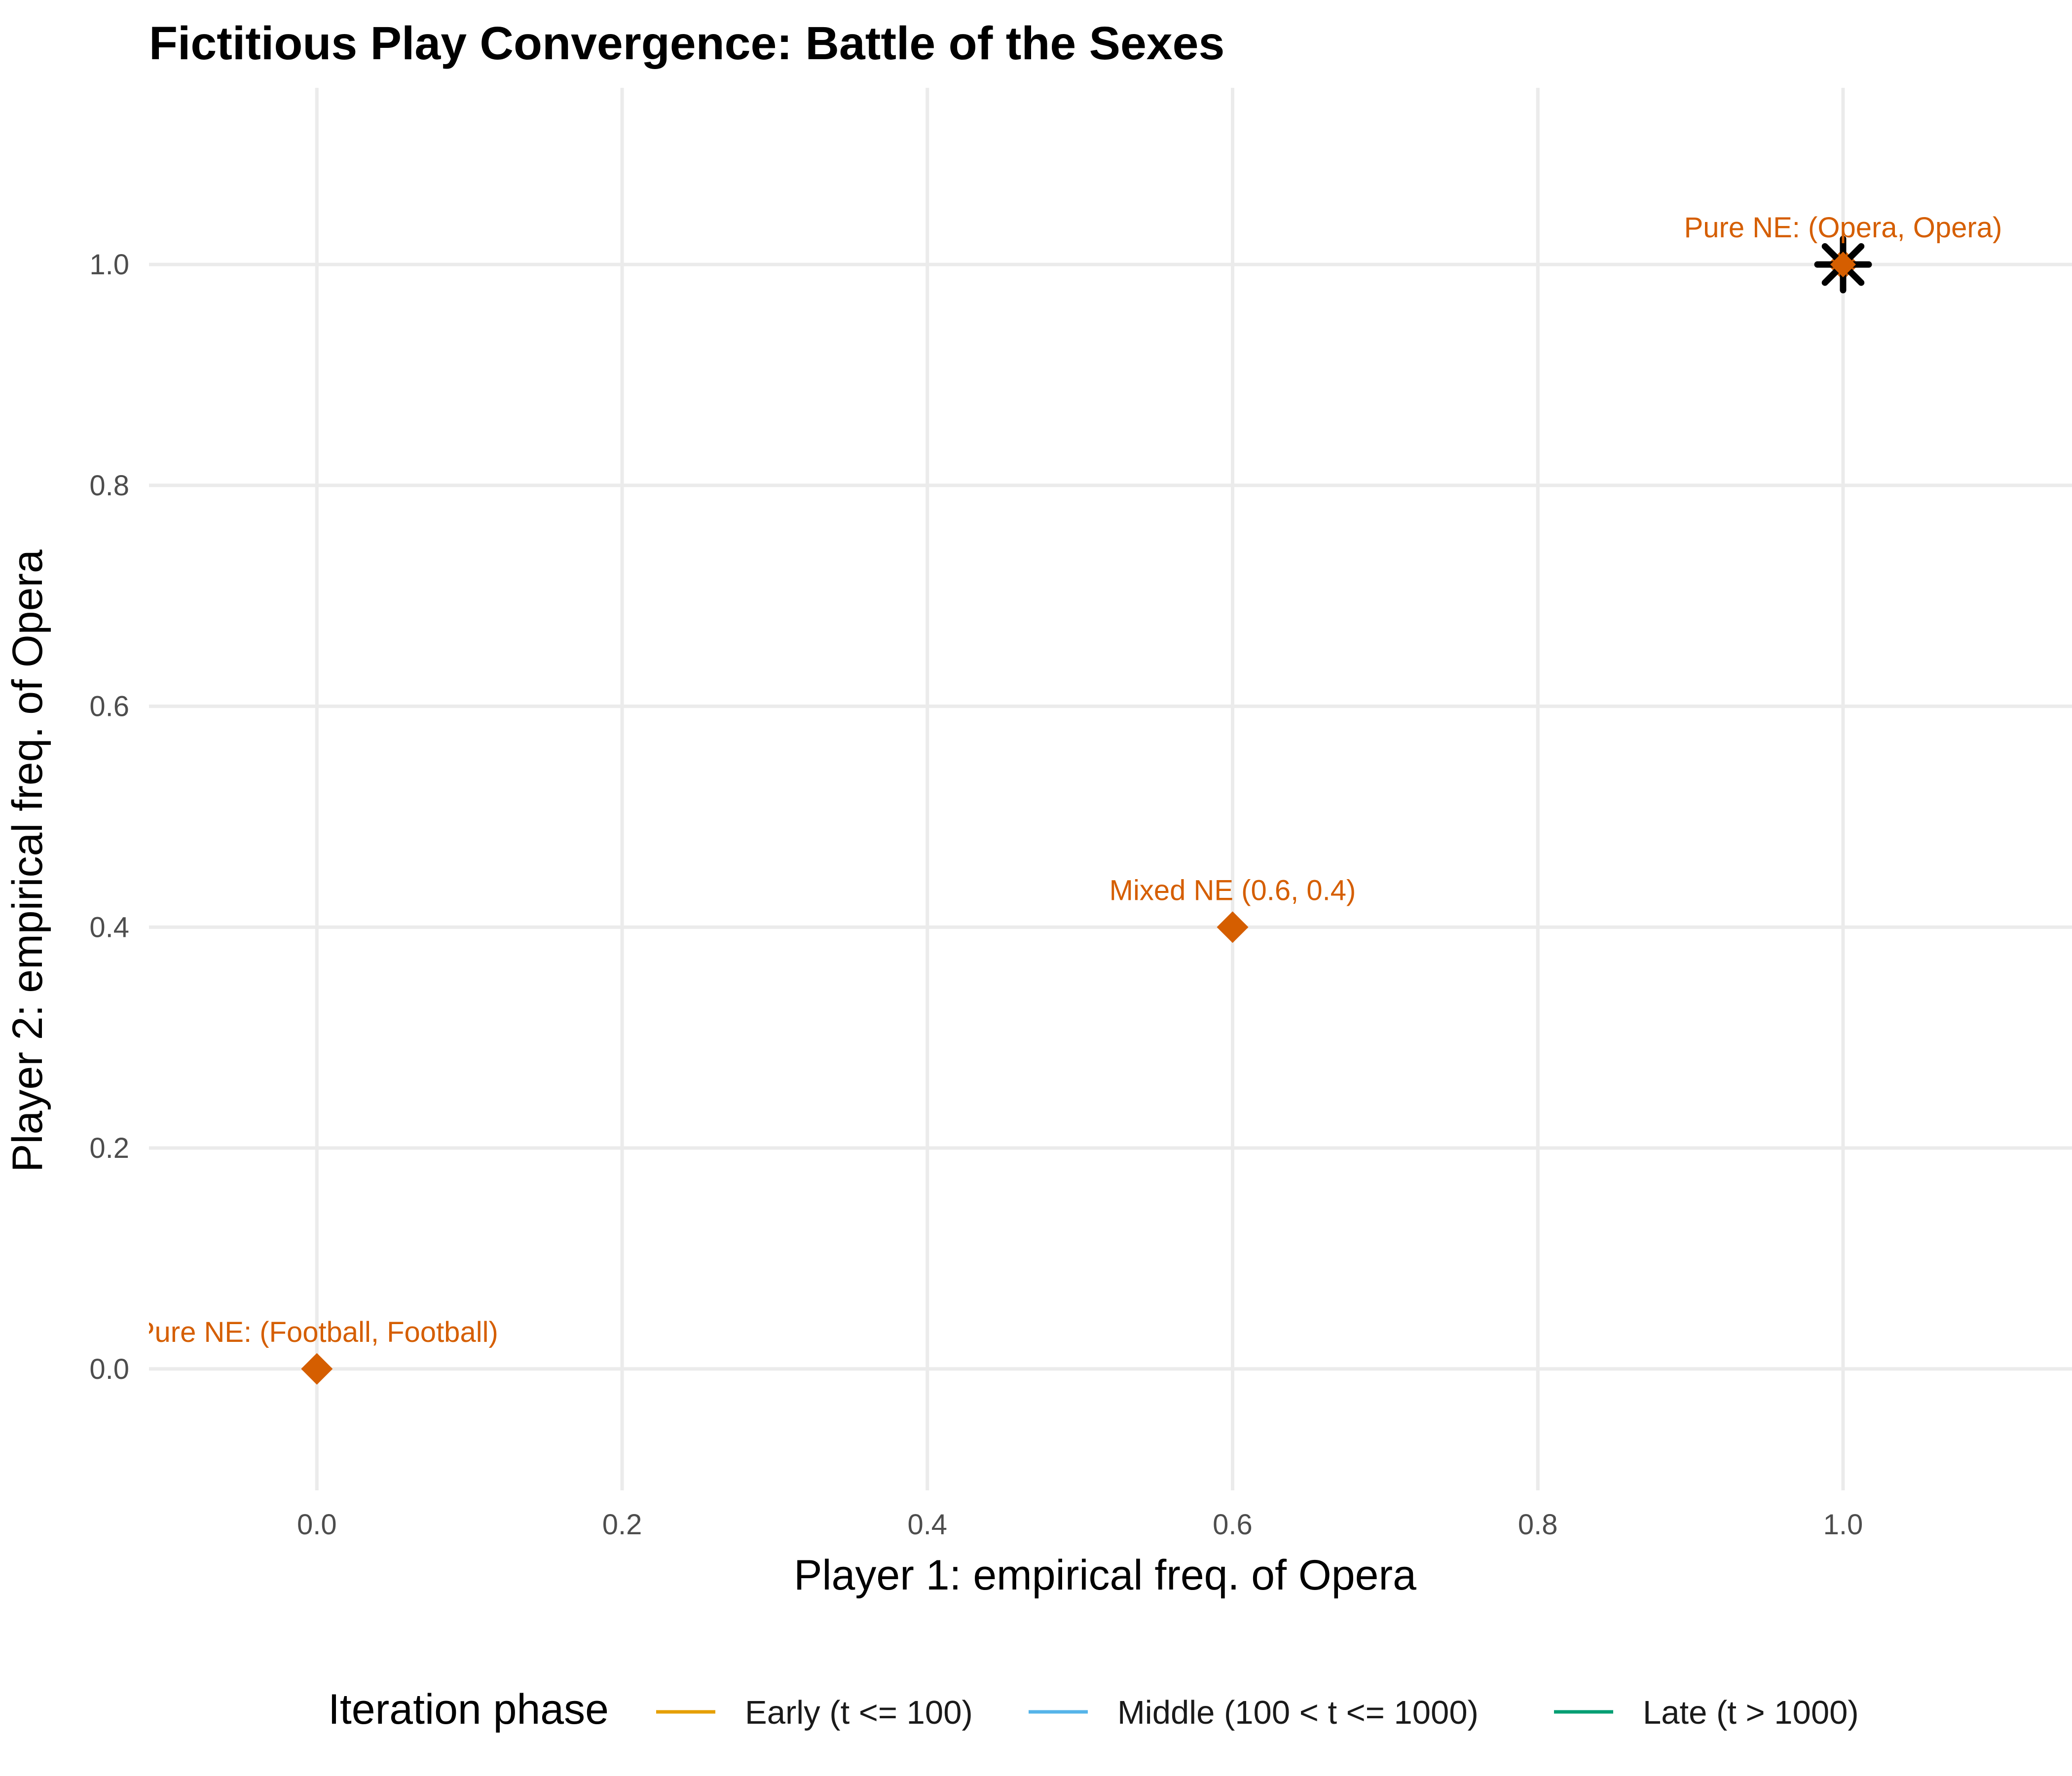 The height and width of the screenshot is (1776, 2072). Describe the element at coordinates (317, 1332) in the screenshot. I see `equilibrium-label: Pure NE: (Football, Football)` at that location.